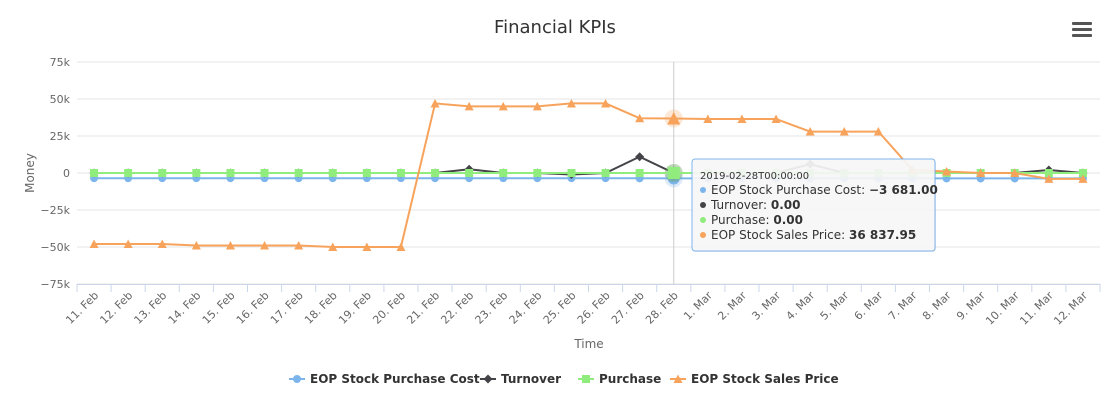  Describe the element at coordinates (869, 306) in the screenshot. I see `x-tick-label: 6. Mar` at that location.